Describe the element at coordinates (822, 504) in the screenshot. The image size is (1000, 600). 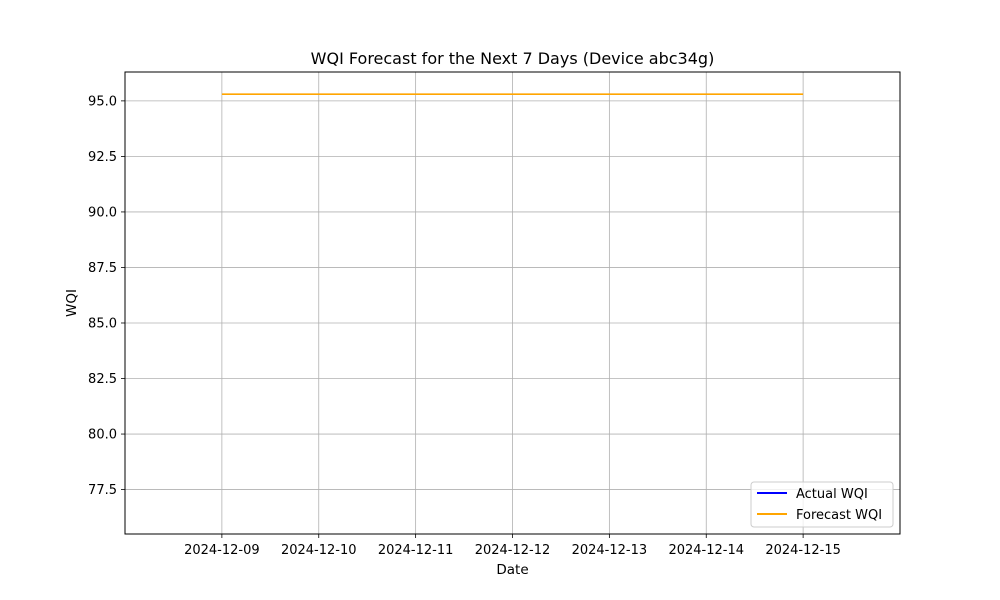
I see `legend: Actual WQI Forecast WQI` at that location.